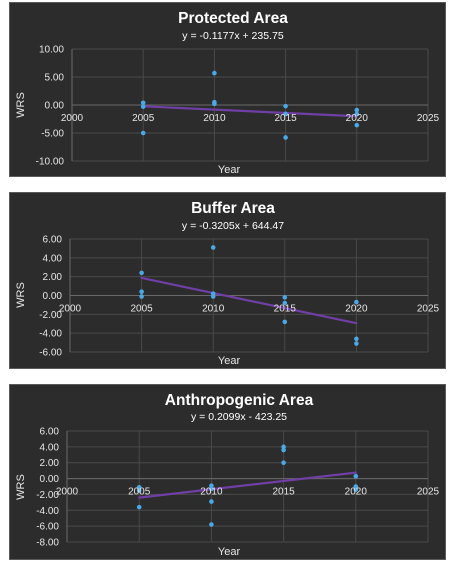 The width and height of the screenshot is (458, 563). I want to click on trendline-equation: y = -0.1177x + 235.75, so click(233, 36).